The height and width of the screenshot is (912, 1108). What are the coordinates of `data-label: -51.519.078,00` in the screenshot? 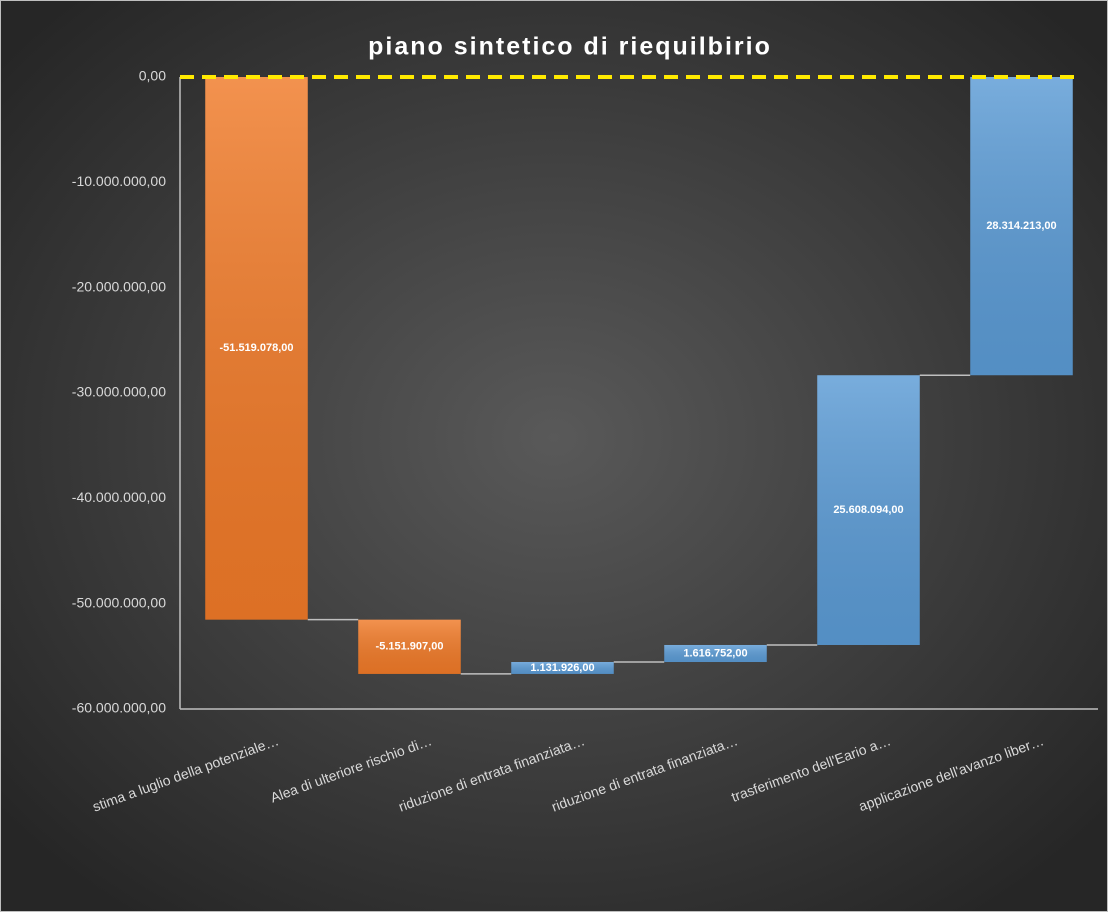 It's located at (256, 348).